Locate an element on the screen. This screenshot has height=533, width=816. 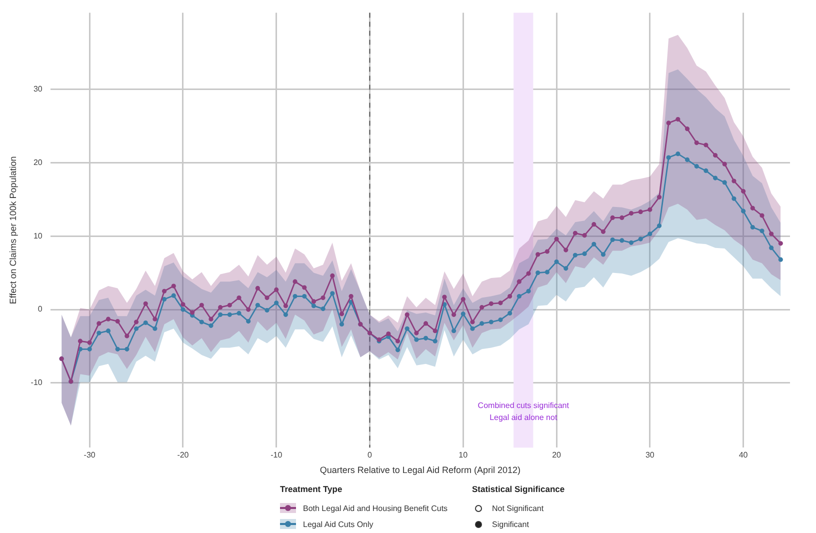
x-tick-label: -20 is located at coordinates (183, 455).